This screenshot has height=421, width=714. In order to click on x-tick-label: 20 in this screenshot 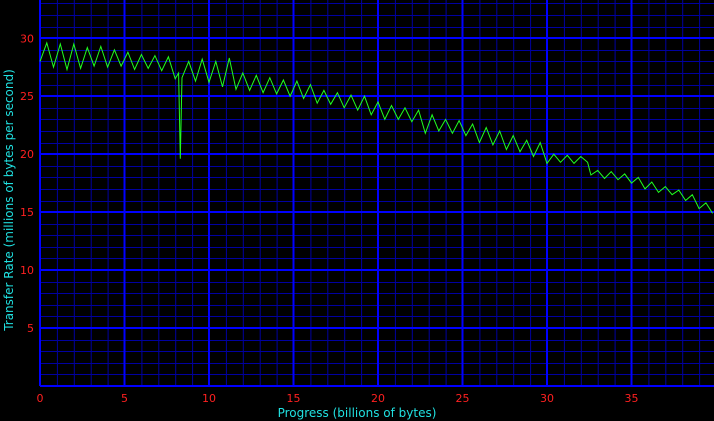, I will do `click(378, 398)`.